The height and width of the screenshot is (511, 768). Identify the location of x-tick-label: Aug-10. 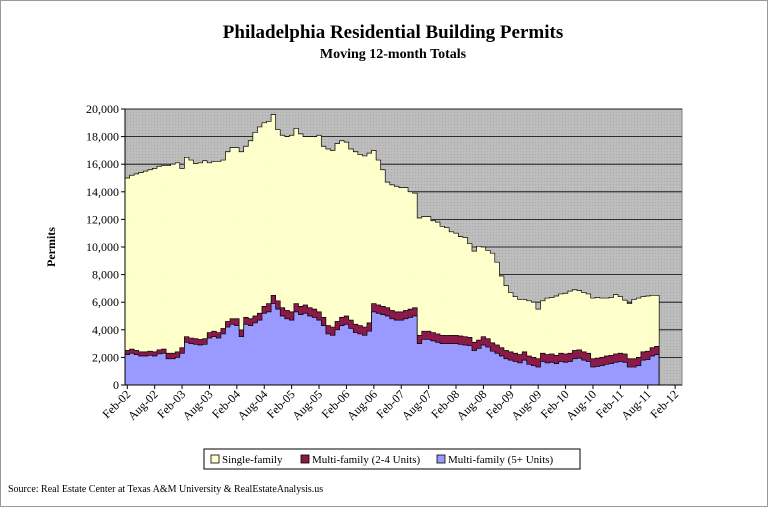
(581, 405).